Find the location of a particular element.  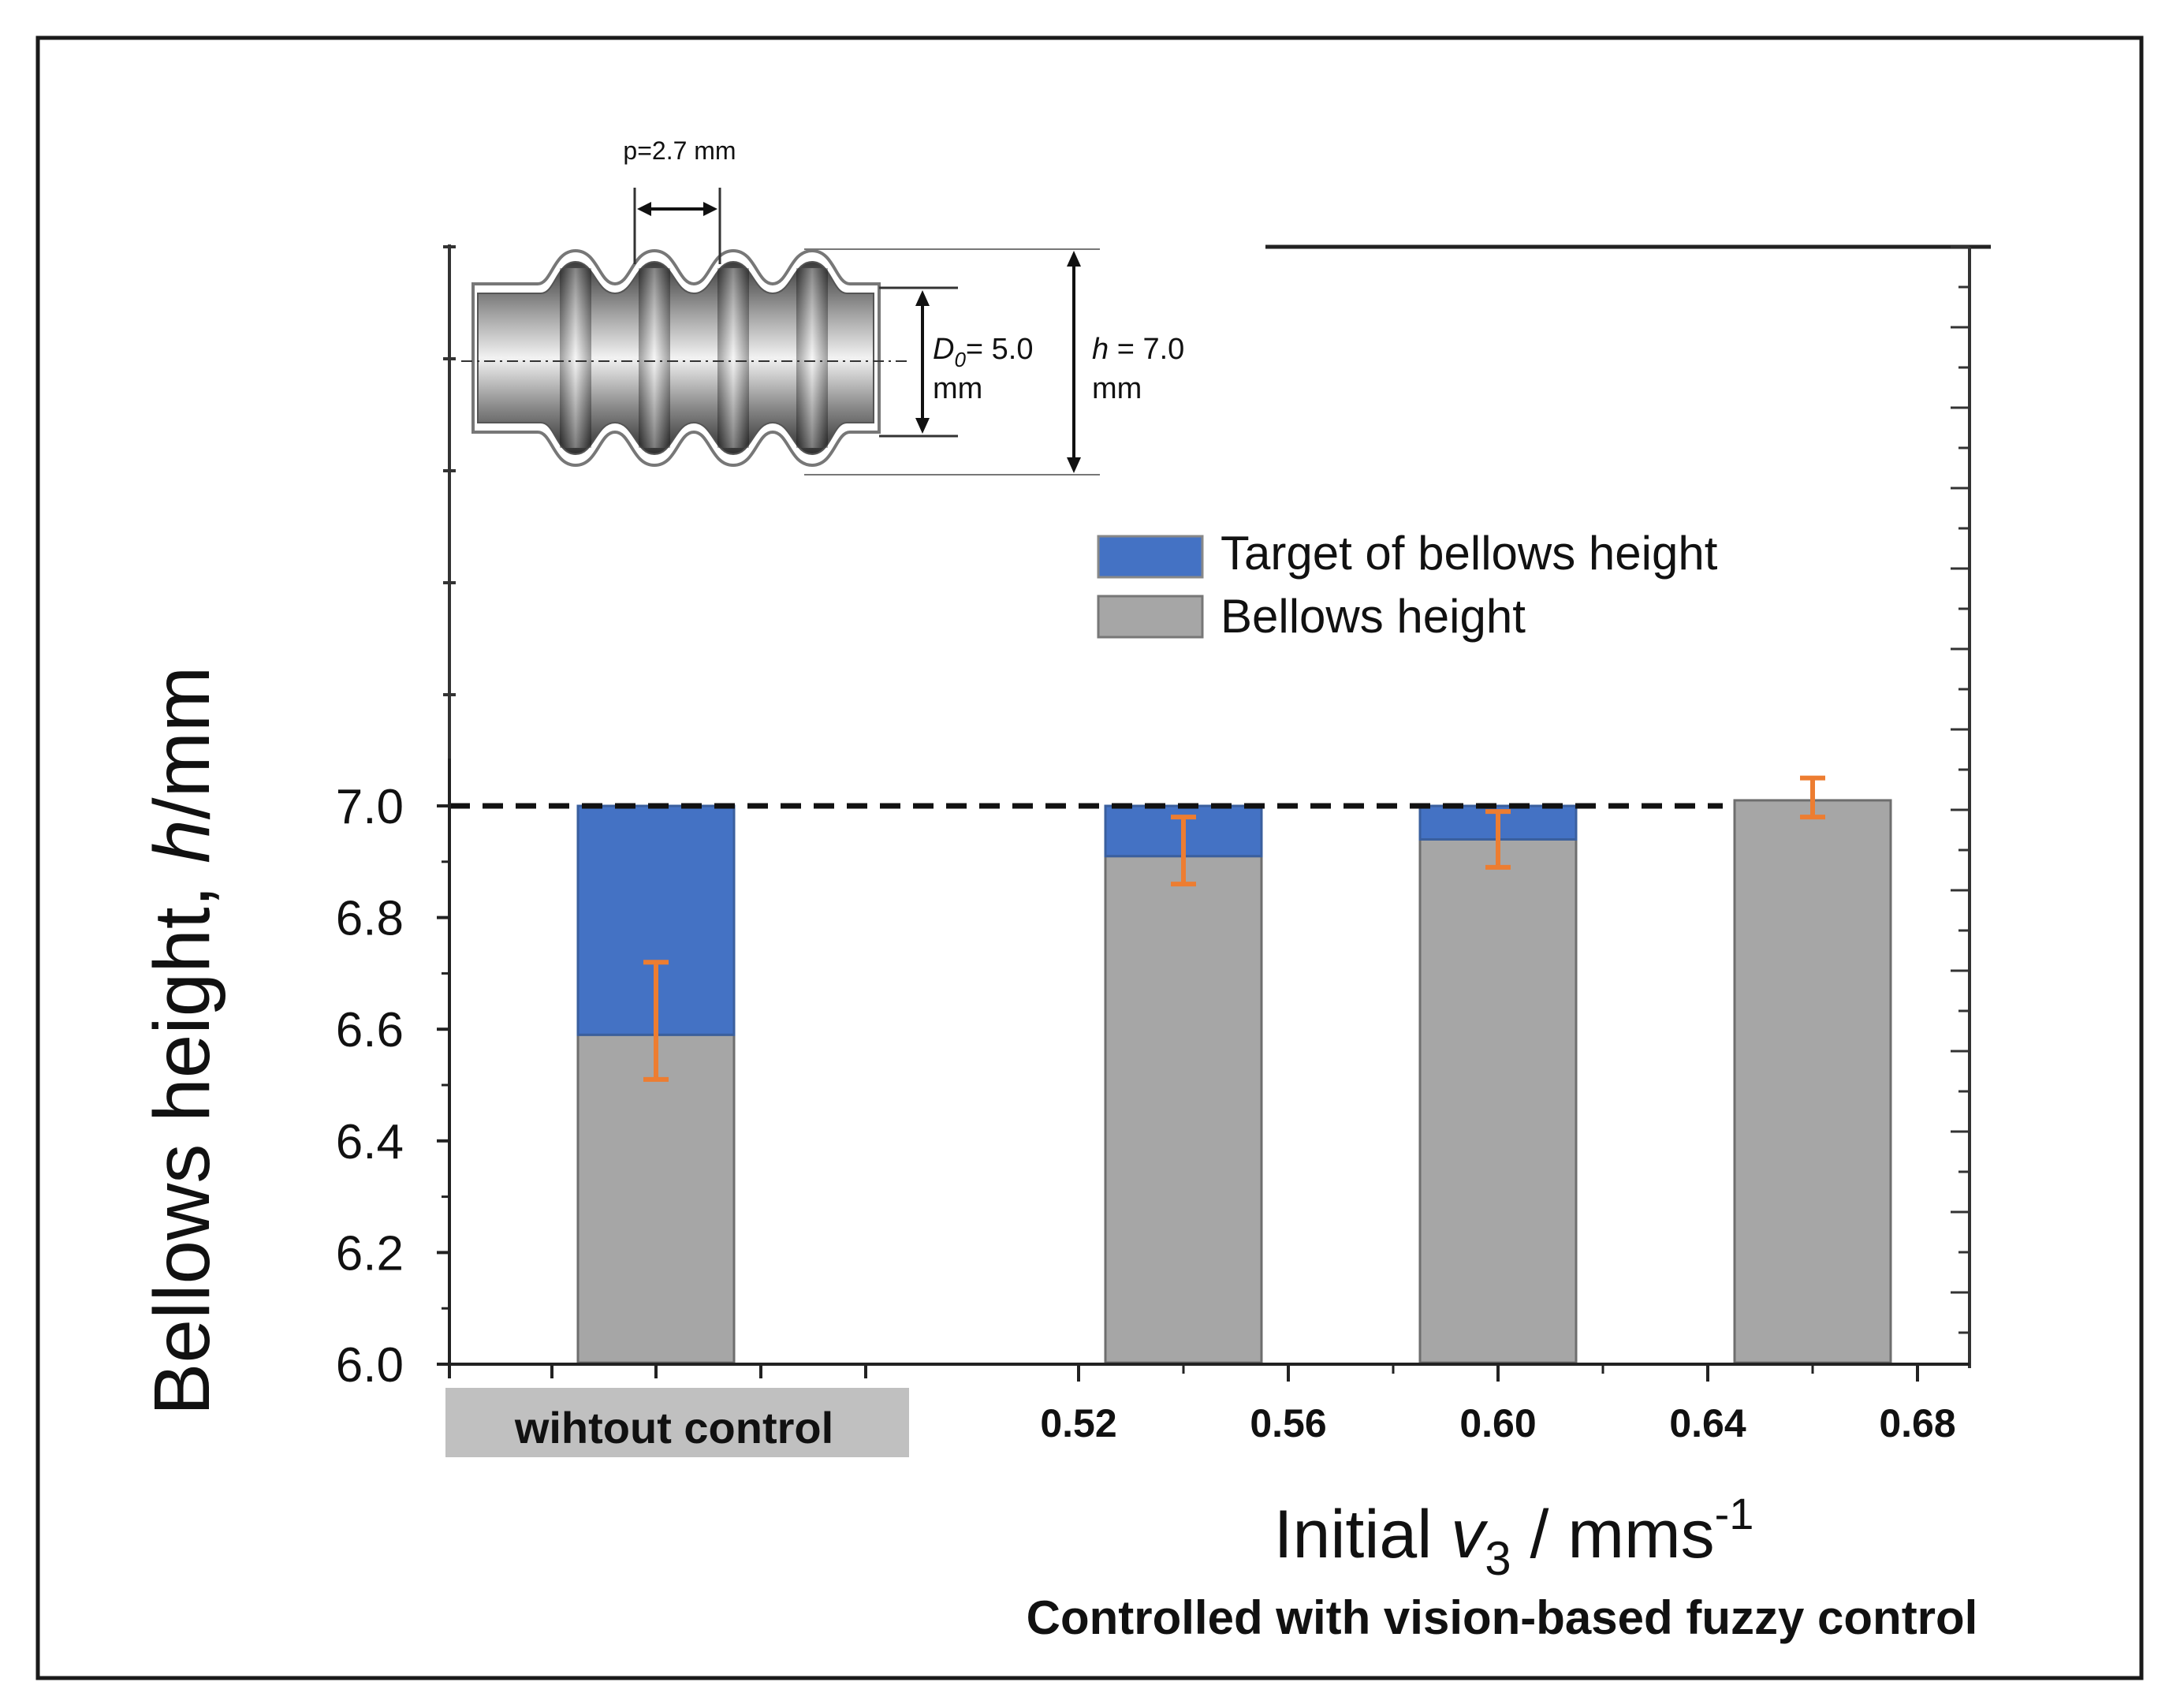

height-label-value: = 7.0 is located at coordinates (1146, 349).